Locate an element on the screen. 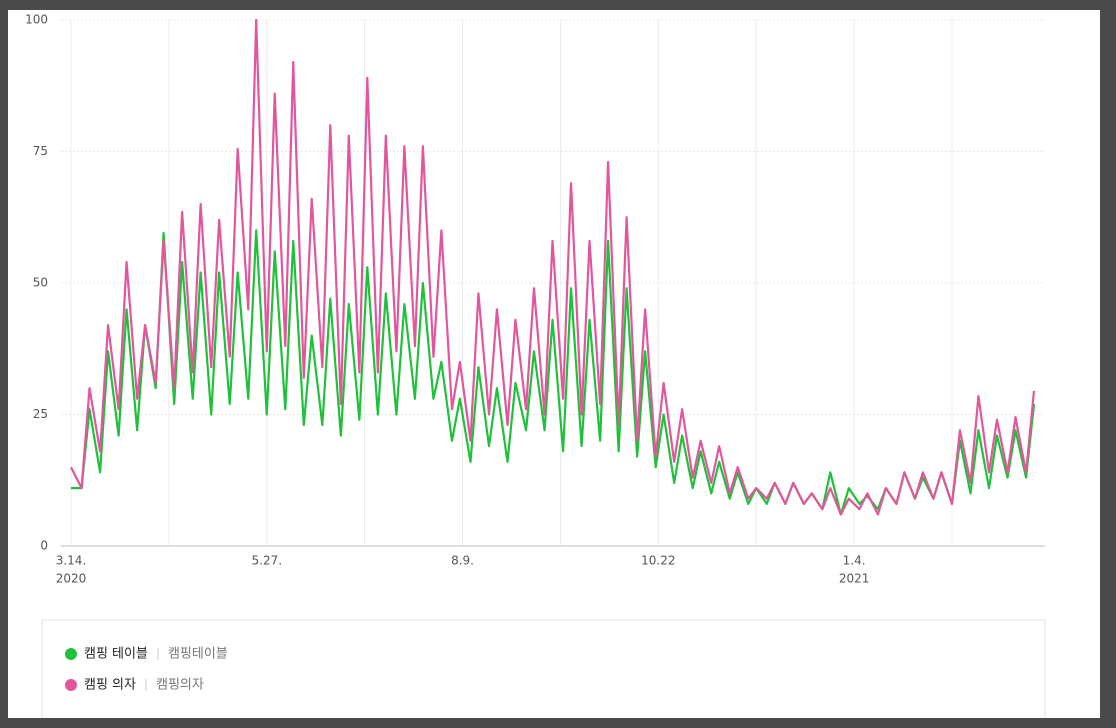 The width and height of the screenshot is (1116, 728). x-tick-label: 1.4. is located at coordinates (854, 561).